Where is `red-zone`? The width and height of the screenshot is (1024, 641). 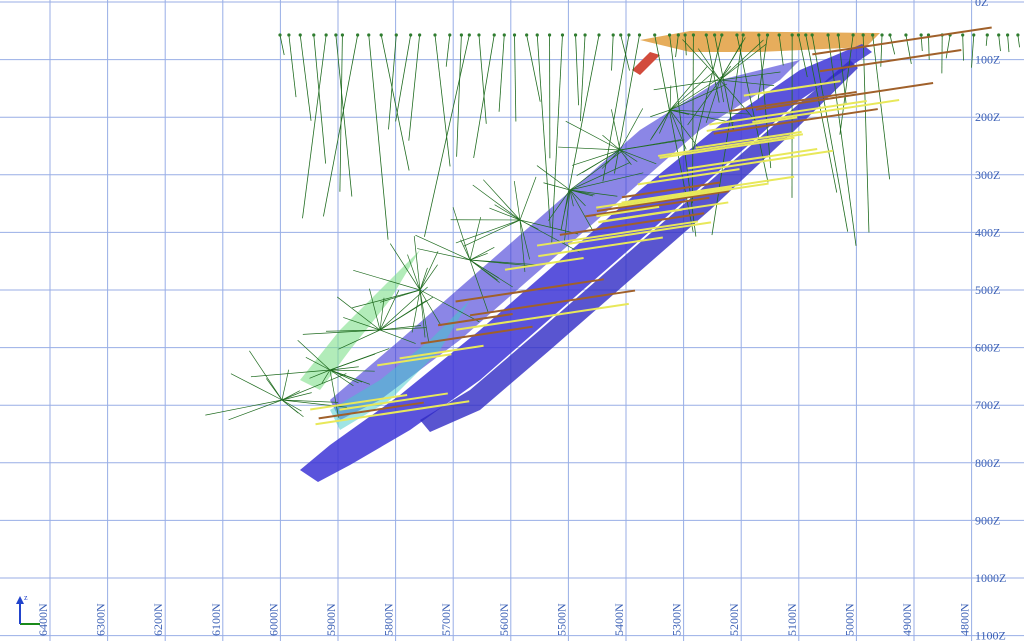
red-zone is located at coordinates (646, 63).